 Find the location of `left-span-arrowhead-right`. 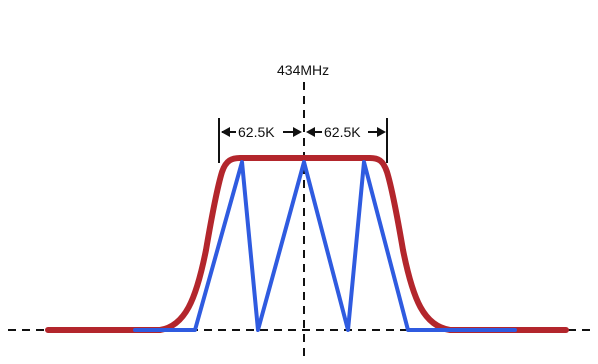

left-span-arrowhead-right is located at coordinates (297, 132).